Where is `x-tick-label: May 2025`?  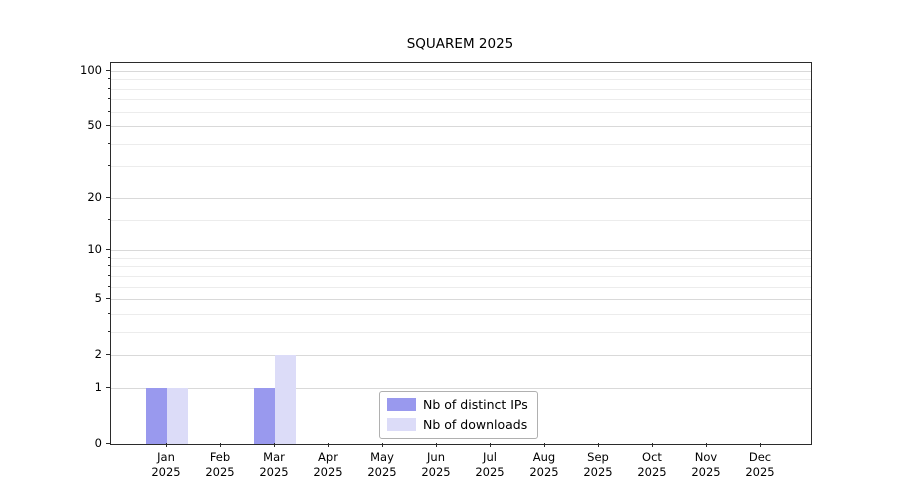 x-tick-label: May 2025 is located at coordinates (382, 464).